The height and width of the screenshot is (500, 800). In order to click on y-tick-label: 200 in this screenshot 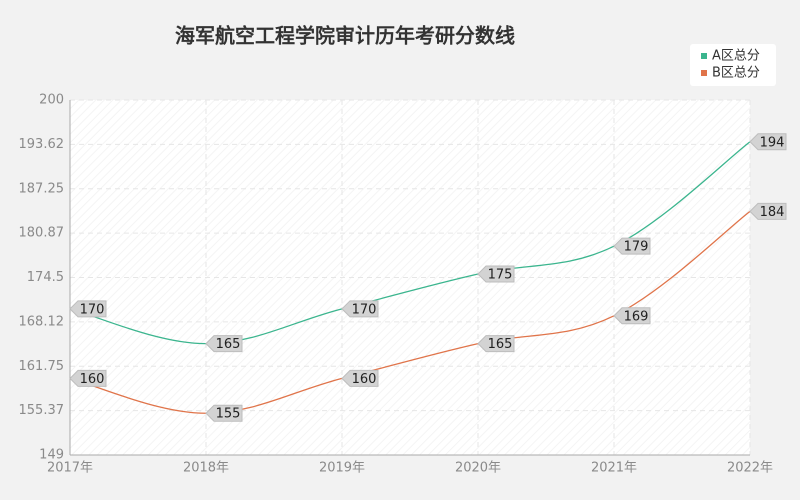, I will do `click(51, 100)`.